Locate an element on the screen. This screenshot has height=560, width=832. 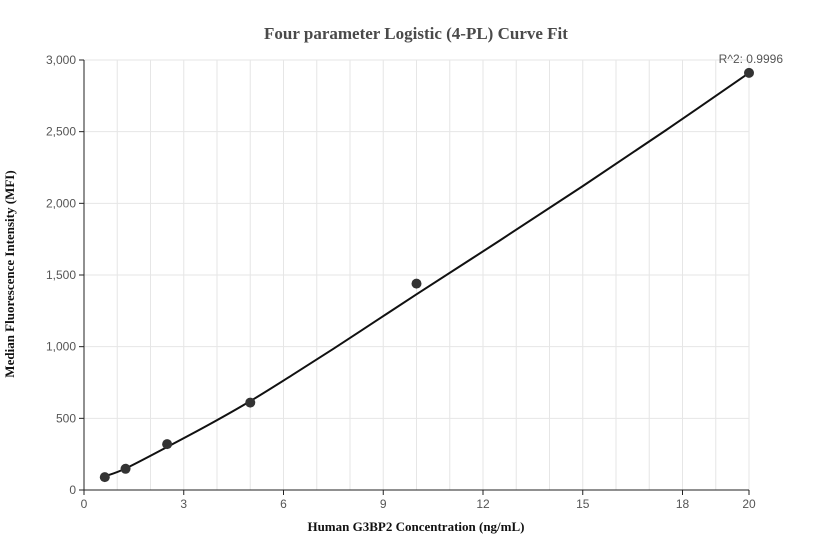
x-tick-label: 20 is located at coordinates (749, 504).